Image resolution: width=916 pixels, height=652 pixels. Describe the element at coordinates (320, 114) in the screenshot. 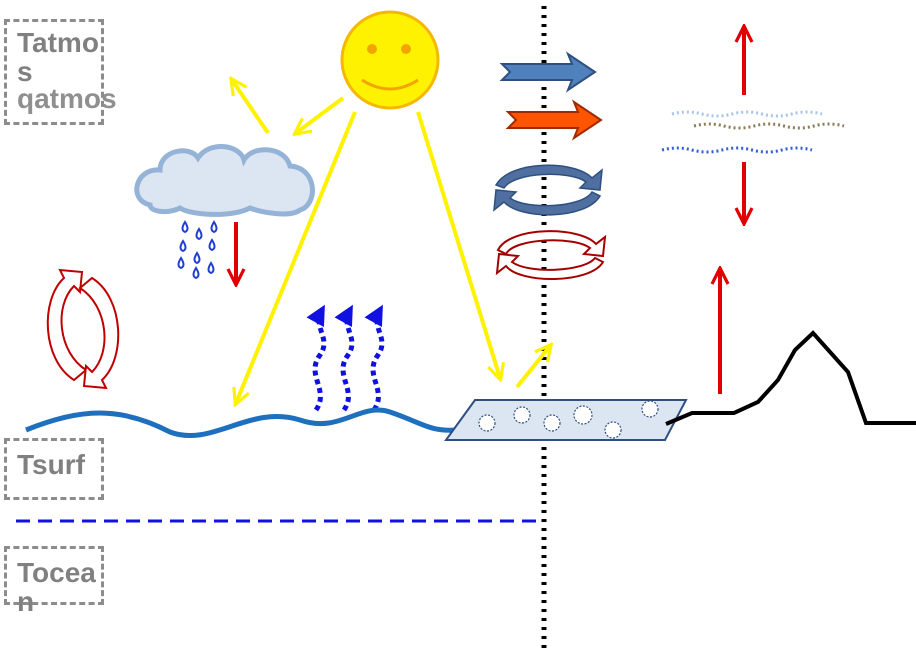

I see `sunray-to-cloud` at that location.